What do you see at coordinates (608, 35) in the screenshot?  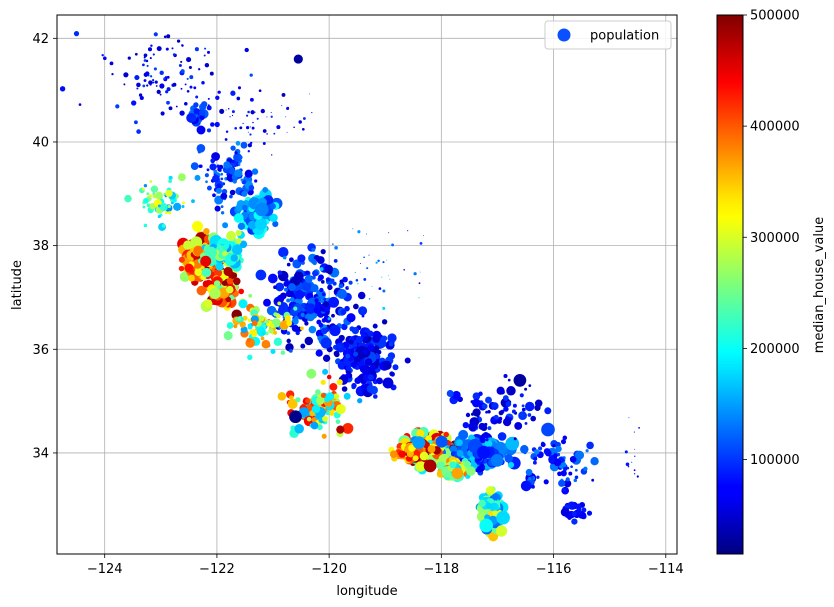 I see `legend-box` at bounding box center [608, 35].